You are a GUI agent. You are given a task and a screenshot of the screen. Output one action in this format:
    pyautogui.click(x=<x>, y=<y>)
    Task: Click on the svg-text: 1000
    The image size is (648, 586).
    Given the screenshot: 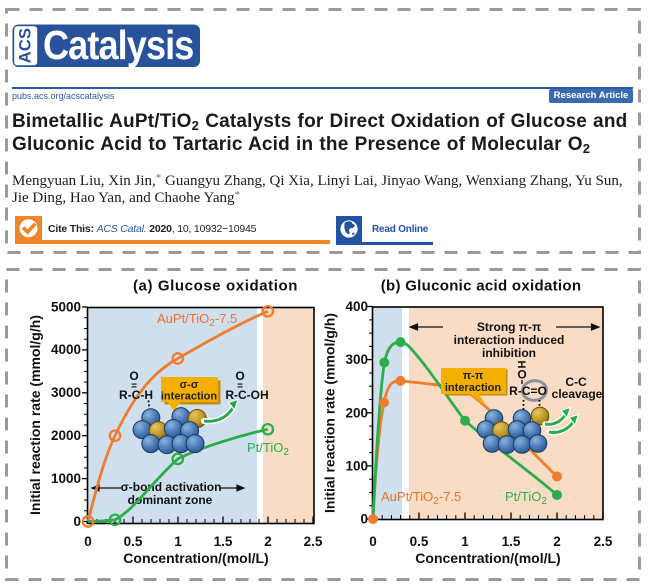 What is the action you would take?
    pyautogui.click(x=66, y=478)
    